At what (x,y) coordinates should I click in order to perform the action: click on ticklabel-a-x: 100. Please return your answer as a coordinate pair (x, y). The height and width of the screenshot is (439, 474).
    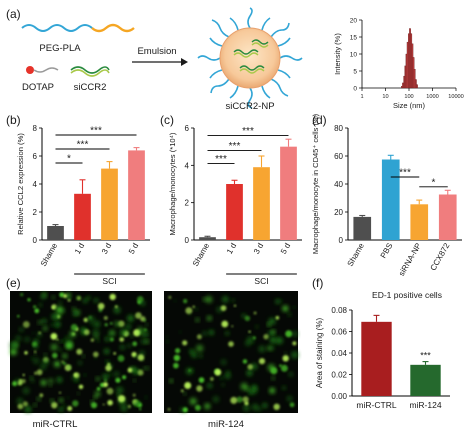
    Looking at the image, I should click on (408, 97).